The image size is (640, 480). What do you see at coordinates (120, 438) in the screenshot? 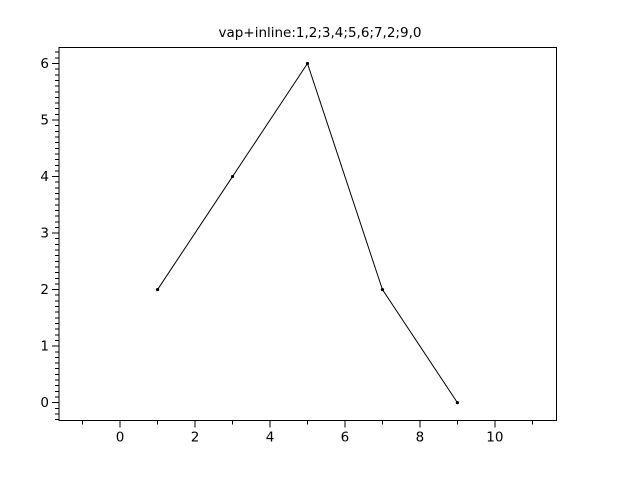
I see `x-tick-label: 0` at bounding box center [120, 438].